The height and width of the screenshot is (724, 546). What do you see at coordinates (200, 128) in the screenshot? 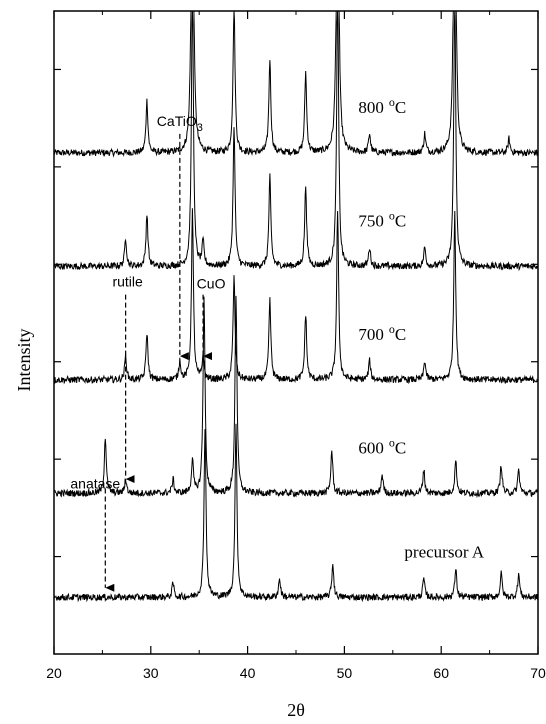
I see `annotation-label-sub: 3` at bounding box center [200, 128].